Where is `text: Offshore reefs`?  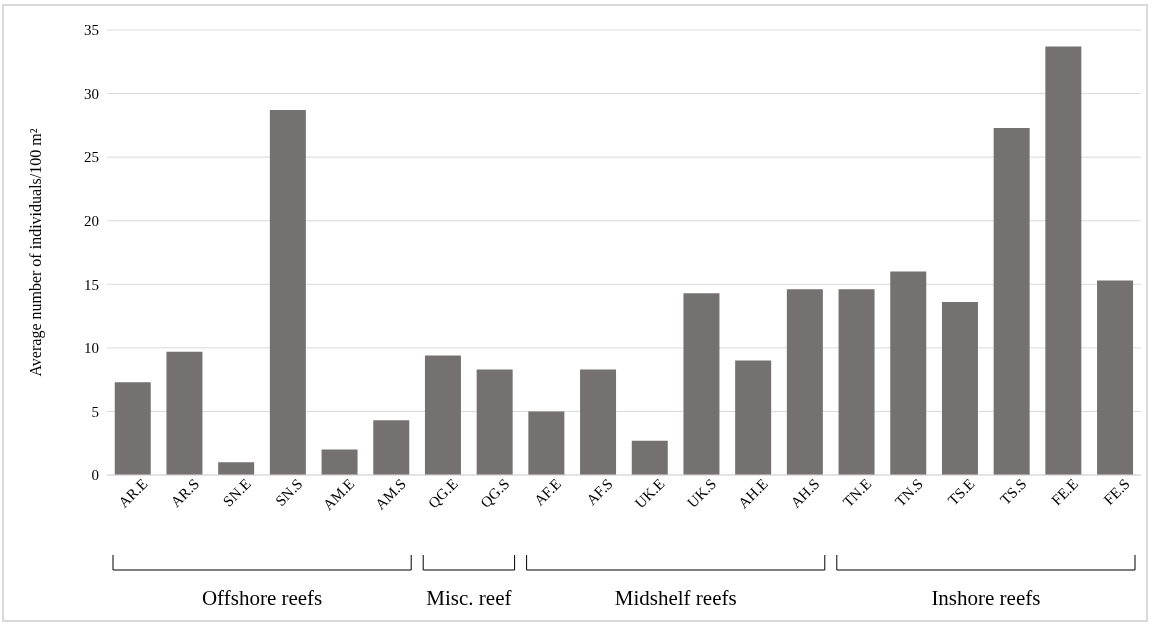
text: Offshore reefs is located at coordinates (262, 598).